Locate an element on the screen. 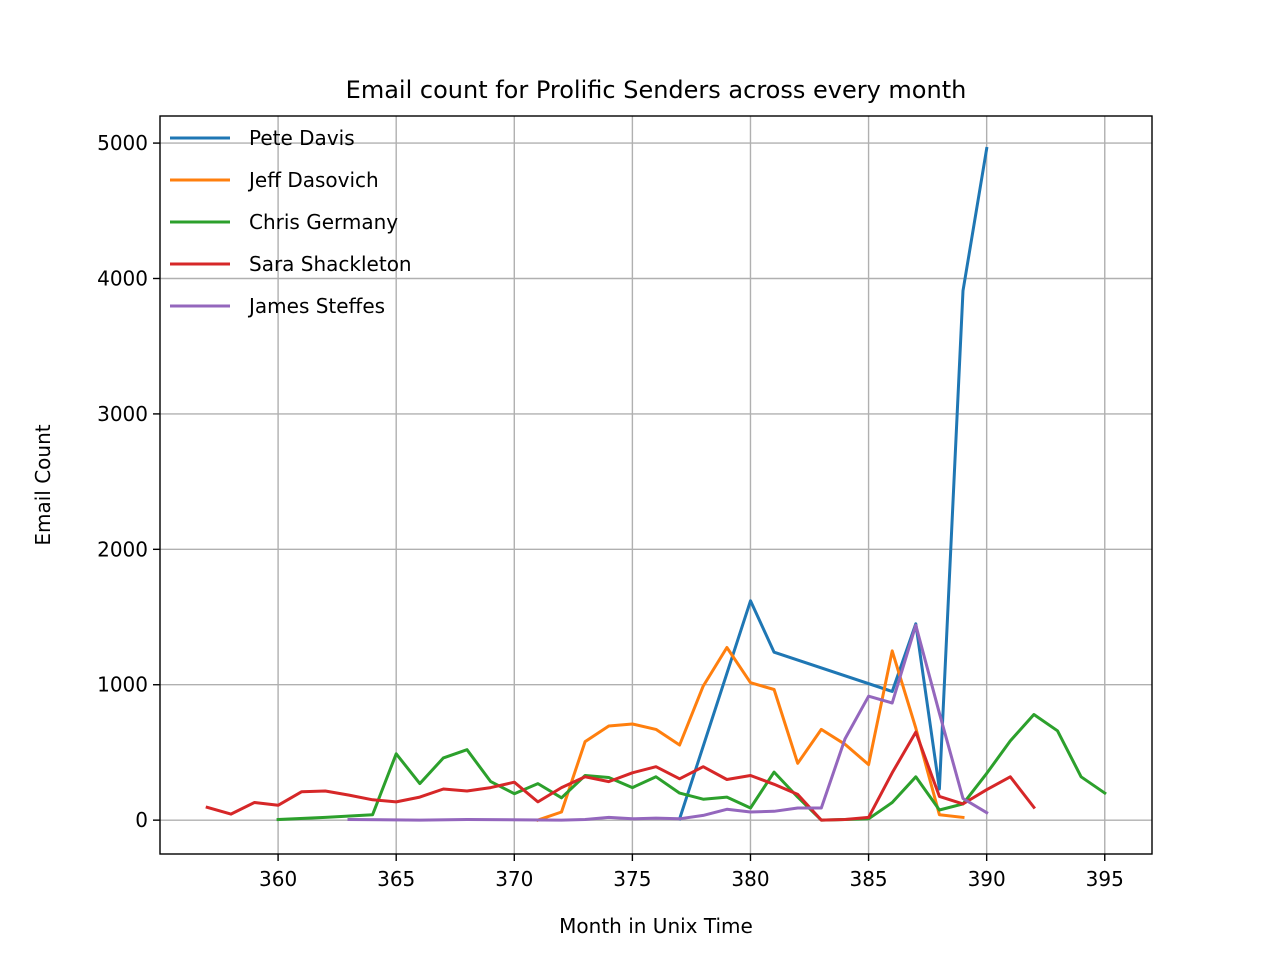  y-tick-label: 2000 is located at coordinates (122, 549).